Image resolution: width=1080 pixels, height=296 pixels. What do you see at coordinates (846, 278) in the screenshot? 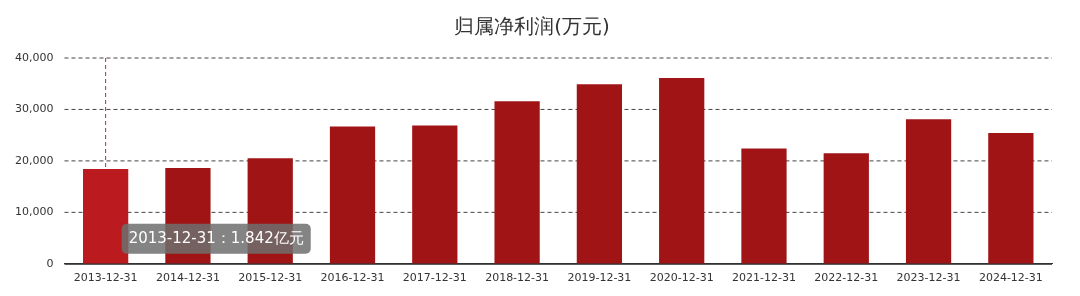
I see `x-tick-label: 2022-12-31` at bounding box center [846, 278].